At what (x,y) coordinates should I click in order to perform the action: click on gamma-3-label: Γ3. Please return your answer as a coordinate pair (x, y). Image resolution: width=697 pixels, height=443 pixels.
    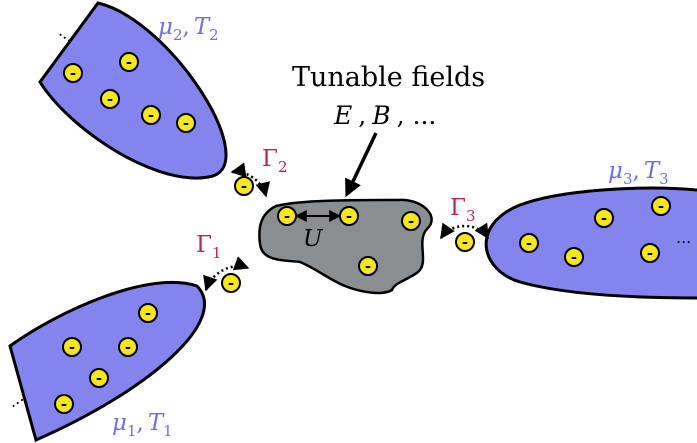
    Looking at the image, I should click on (463, 210).